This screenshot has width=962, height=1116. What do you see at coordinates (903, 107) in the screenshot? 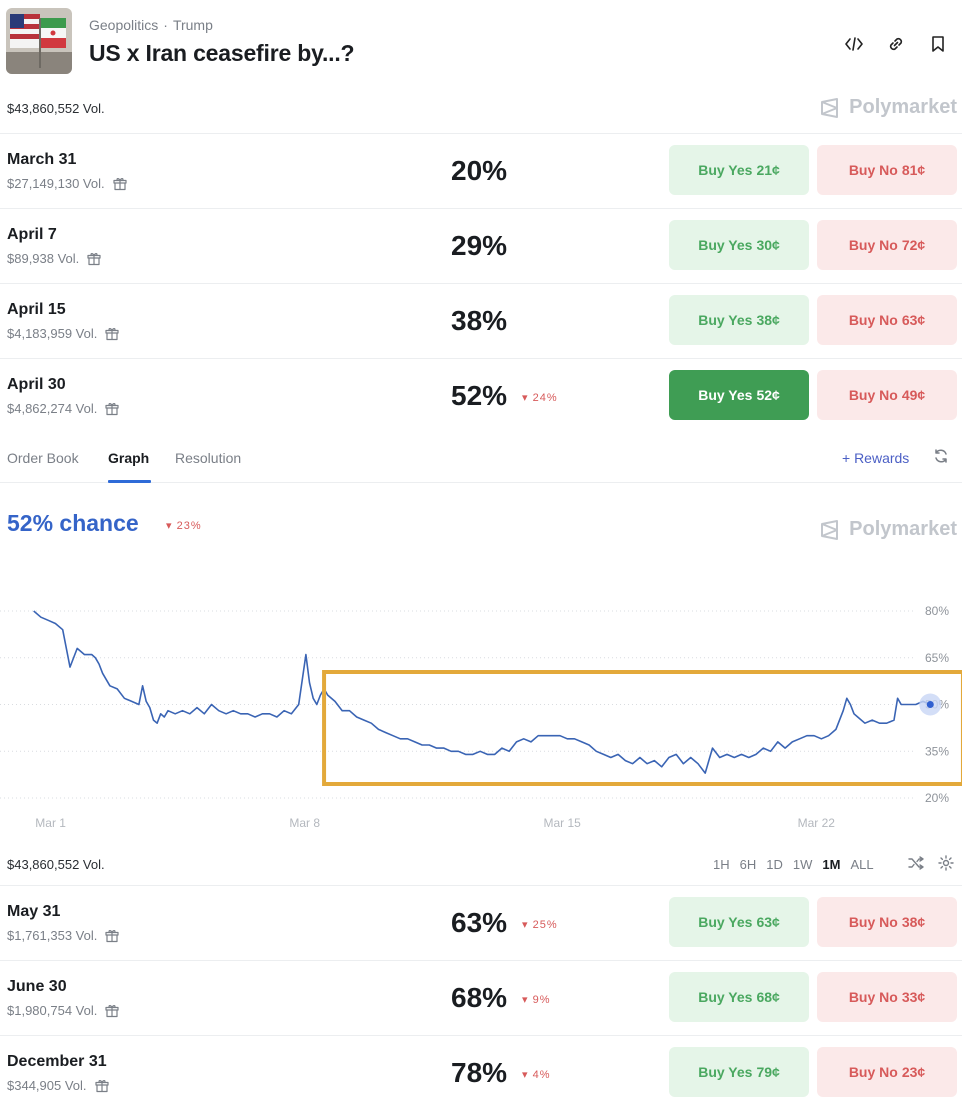
I see `polymarket-wordmark: Polymarket` at bounding box center [903, 107].